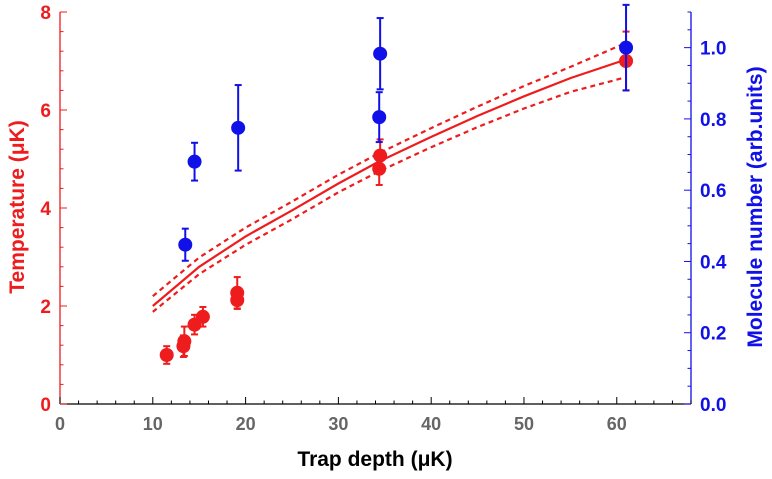 The height and width of the screenshot is (479, 772). I want to click on right-y-tick-label: 0.4, so click(713, 262).